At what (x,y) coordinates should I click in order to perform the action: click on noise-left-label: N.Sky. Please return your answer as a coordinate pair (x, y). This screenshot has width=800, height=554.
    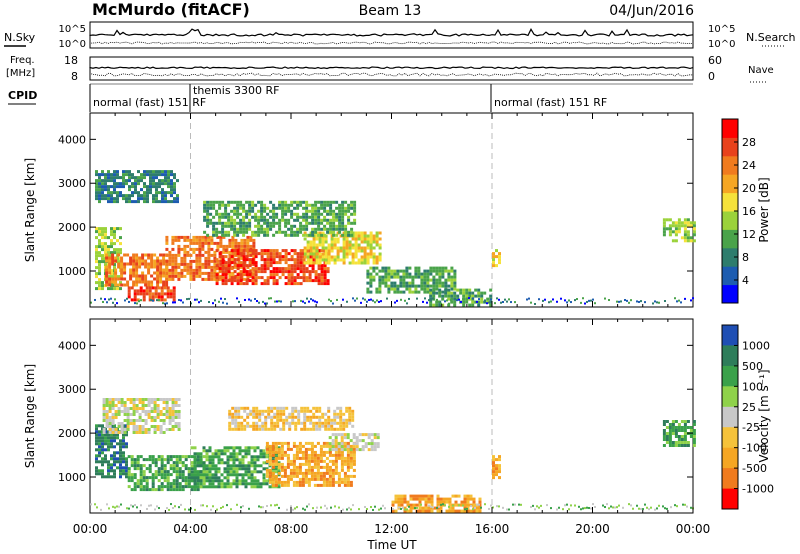
    Looking at the image, I should click on (20, 37).